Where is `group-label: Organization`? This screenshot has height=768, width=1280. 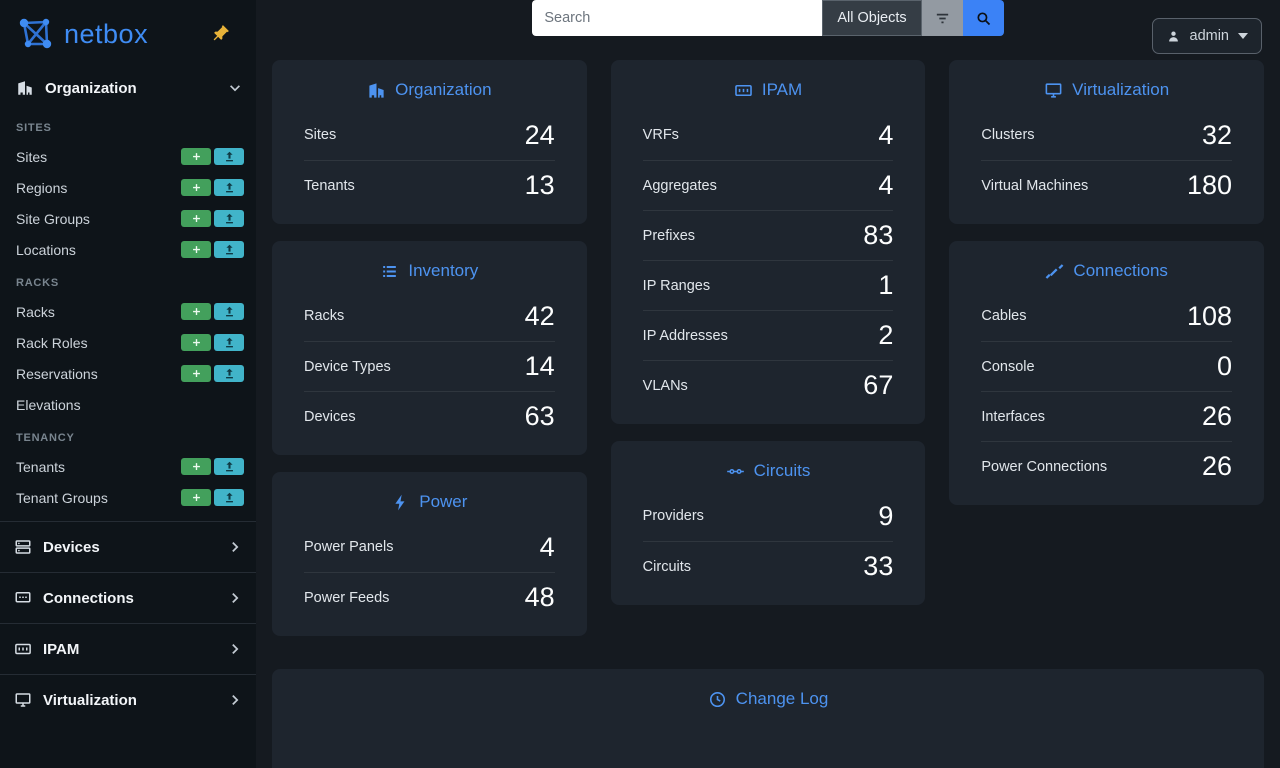
group-label: Organization is located at coordinates (91, 88).